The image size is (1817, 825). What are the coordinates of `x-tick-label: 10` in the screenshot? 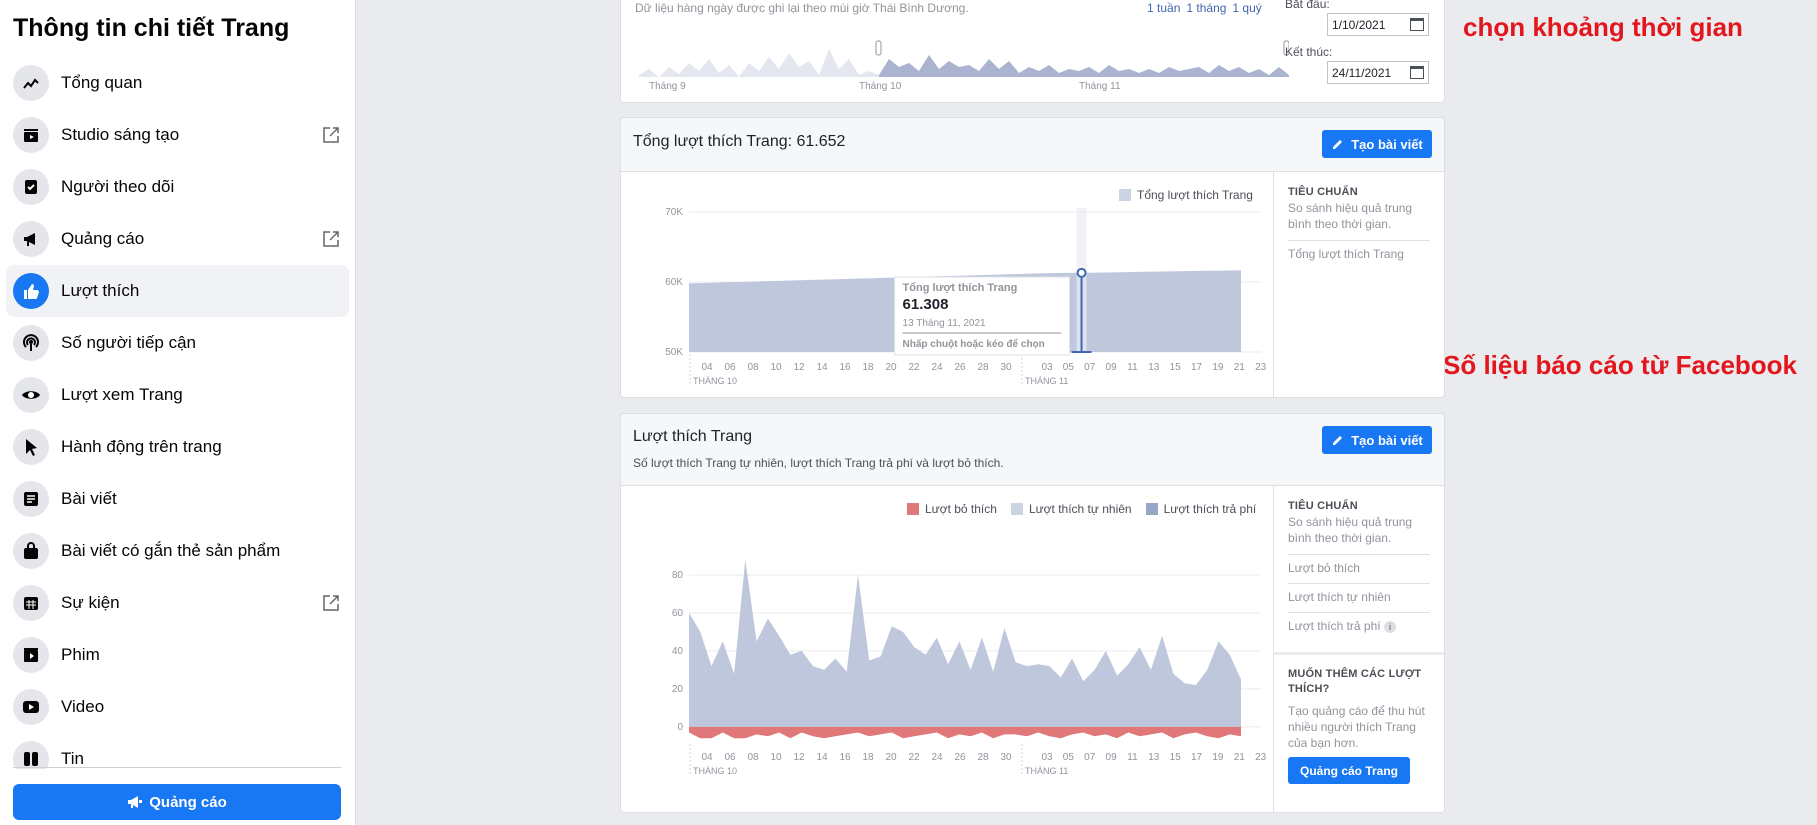 It's located at (776, 757).